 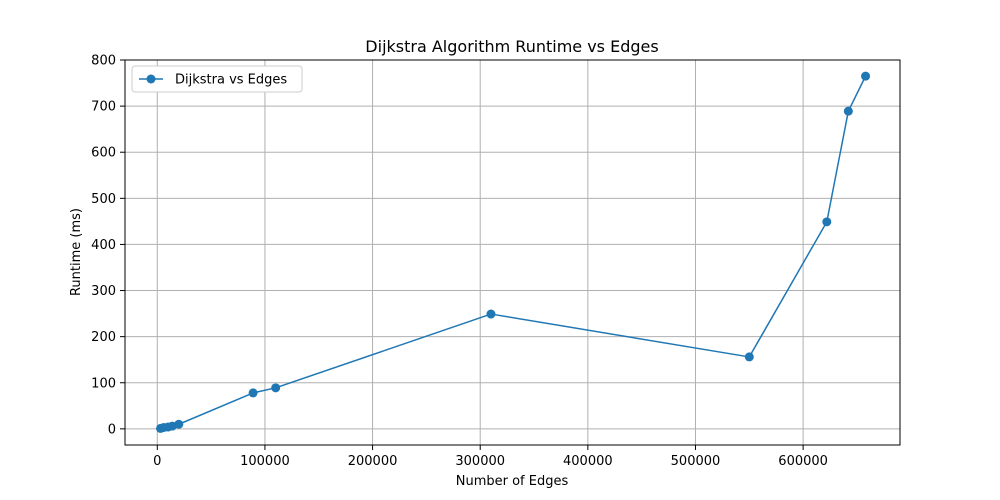 I want to click on y-tick-label: 100, so click(x=103, y=383).